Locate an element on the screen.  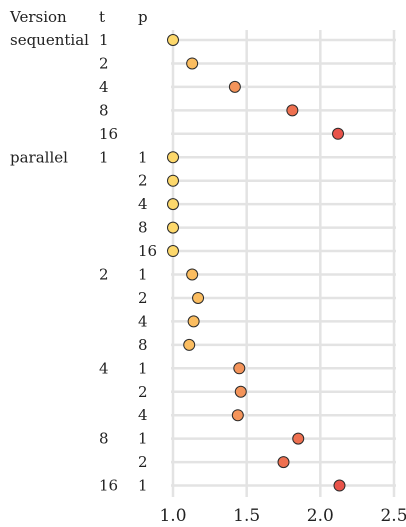
row-label-p: 16 is located at coordinates (147, 251).